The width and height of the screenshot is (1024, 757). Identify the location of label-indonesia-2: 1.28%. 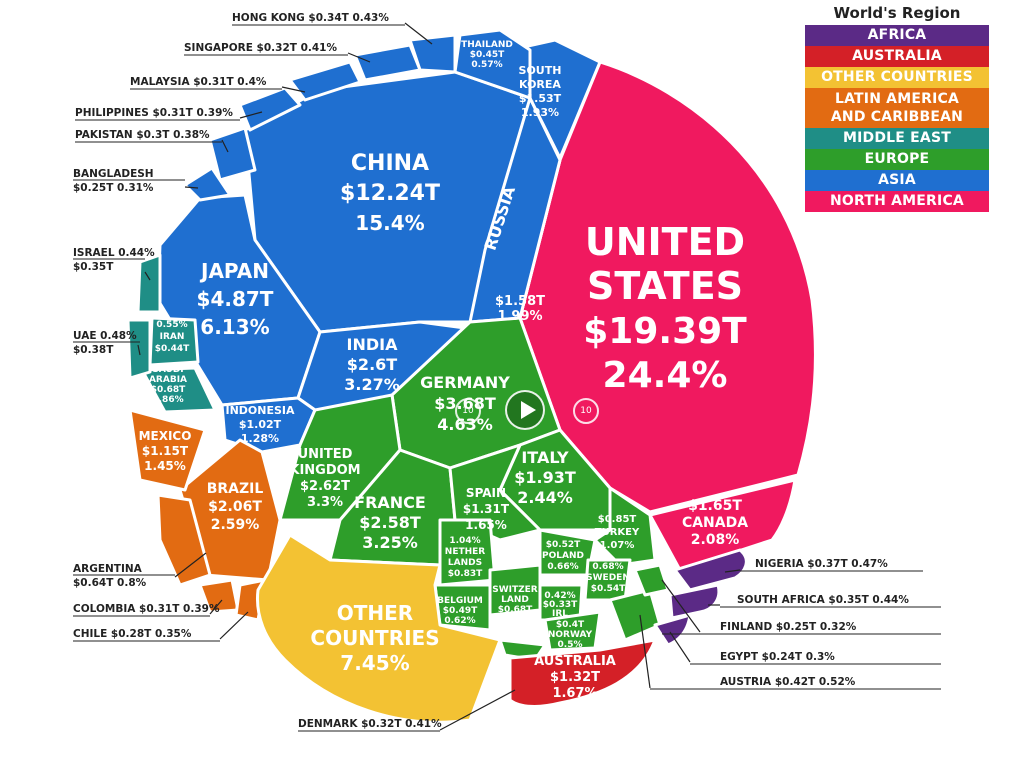
(260, 438).